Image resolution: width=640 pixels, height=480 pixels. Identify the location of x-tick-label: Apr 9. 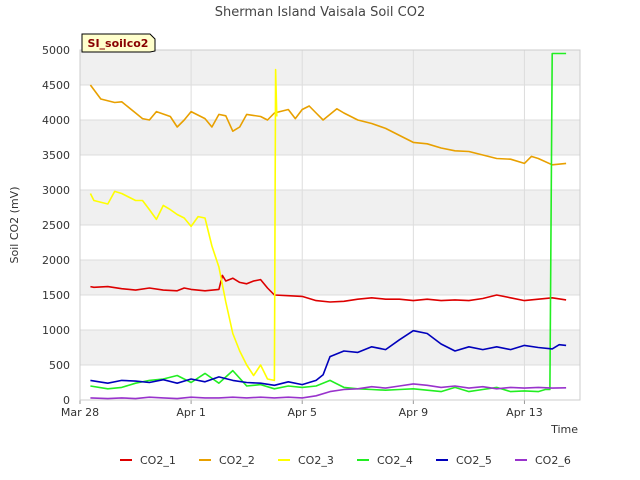
(414, 412).